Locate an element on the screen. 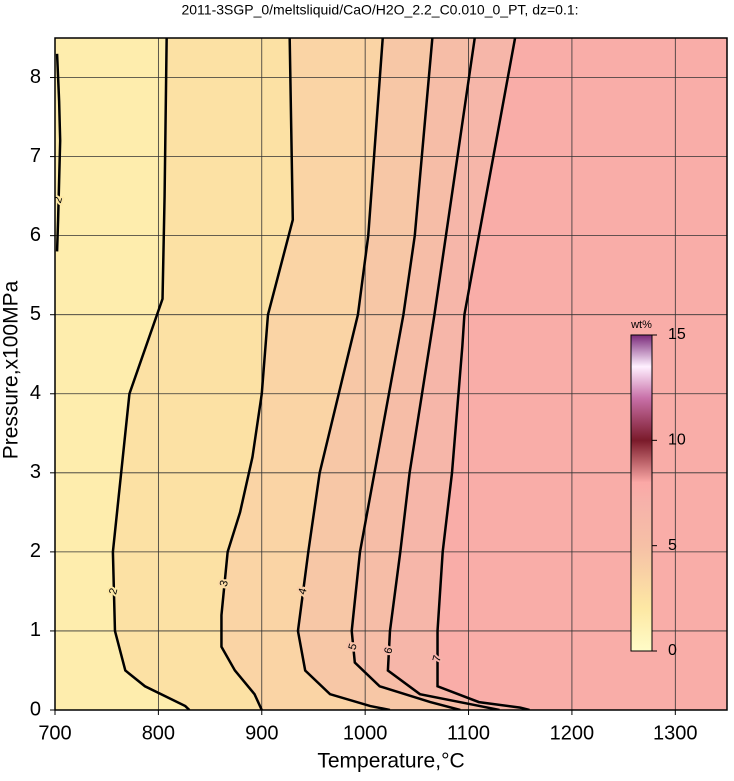 The image size is (734, 781). x-tick-label: 900 is located at coordinates (261, 733).